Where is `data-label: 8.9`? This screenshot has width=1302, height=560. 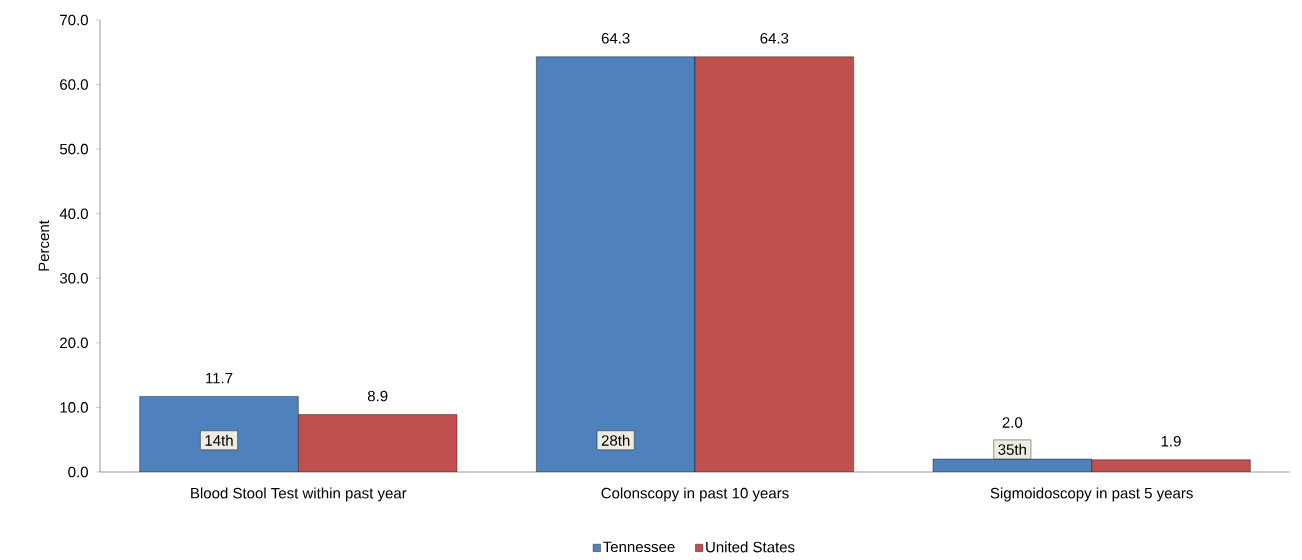
data-label: 8.9 is located at coordinates (377, 396).